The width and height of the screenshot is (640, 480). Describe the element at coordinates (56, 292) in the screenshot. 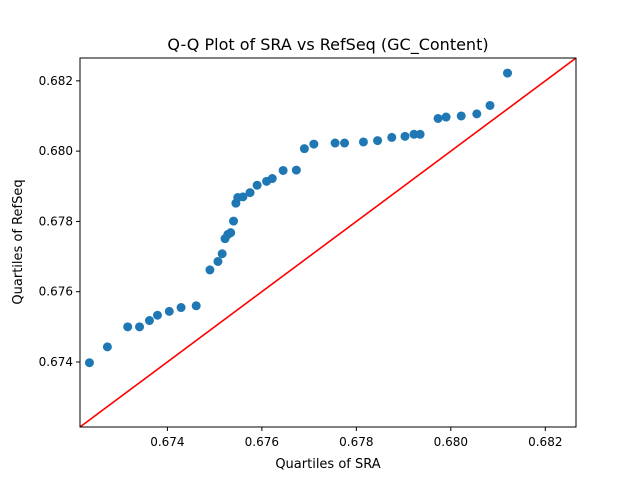

I see `y-tick-label: 0.676` at that location.